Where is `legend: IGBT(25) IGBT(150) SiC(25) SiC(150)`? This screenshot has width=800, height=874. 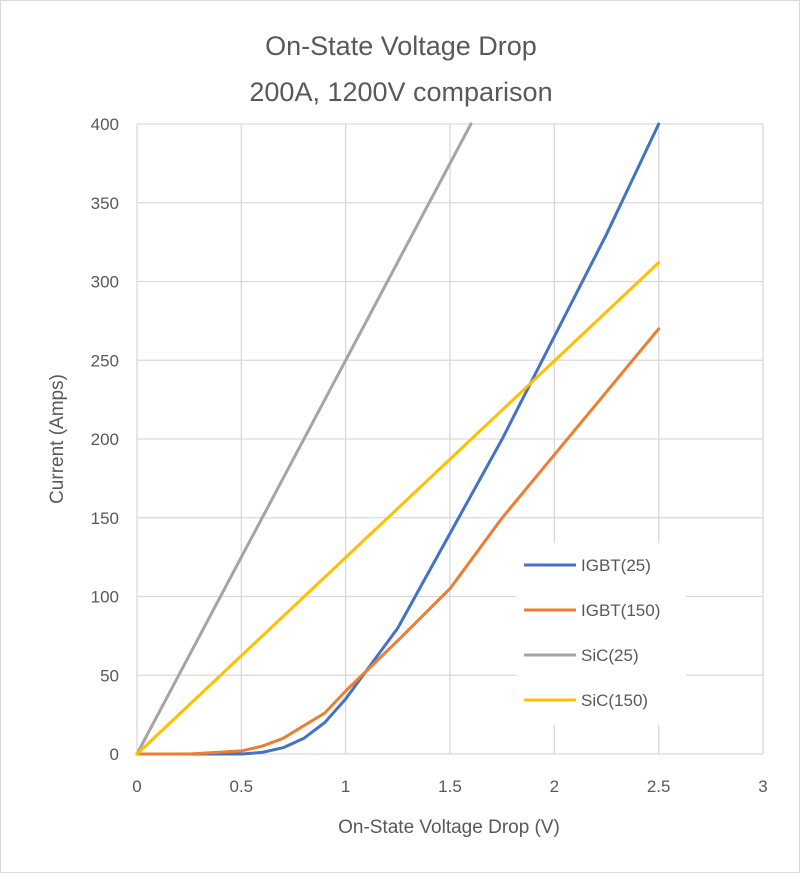 legend: IGBT(25) IGBT(150) SiC(25) SiC(150) is located at coordinates (601, 634).